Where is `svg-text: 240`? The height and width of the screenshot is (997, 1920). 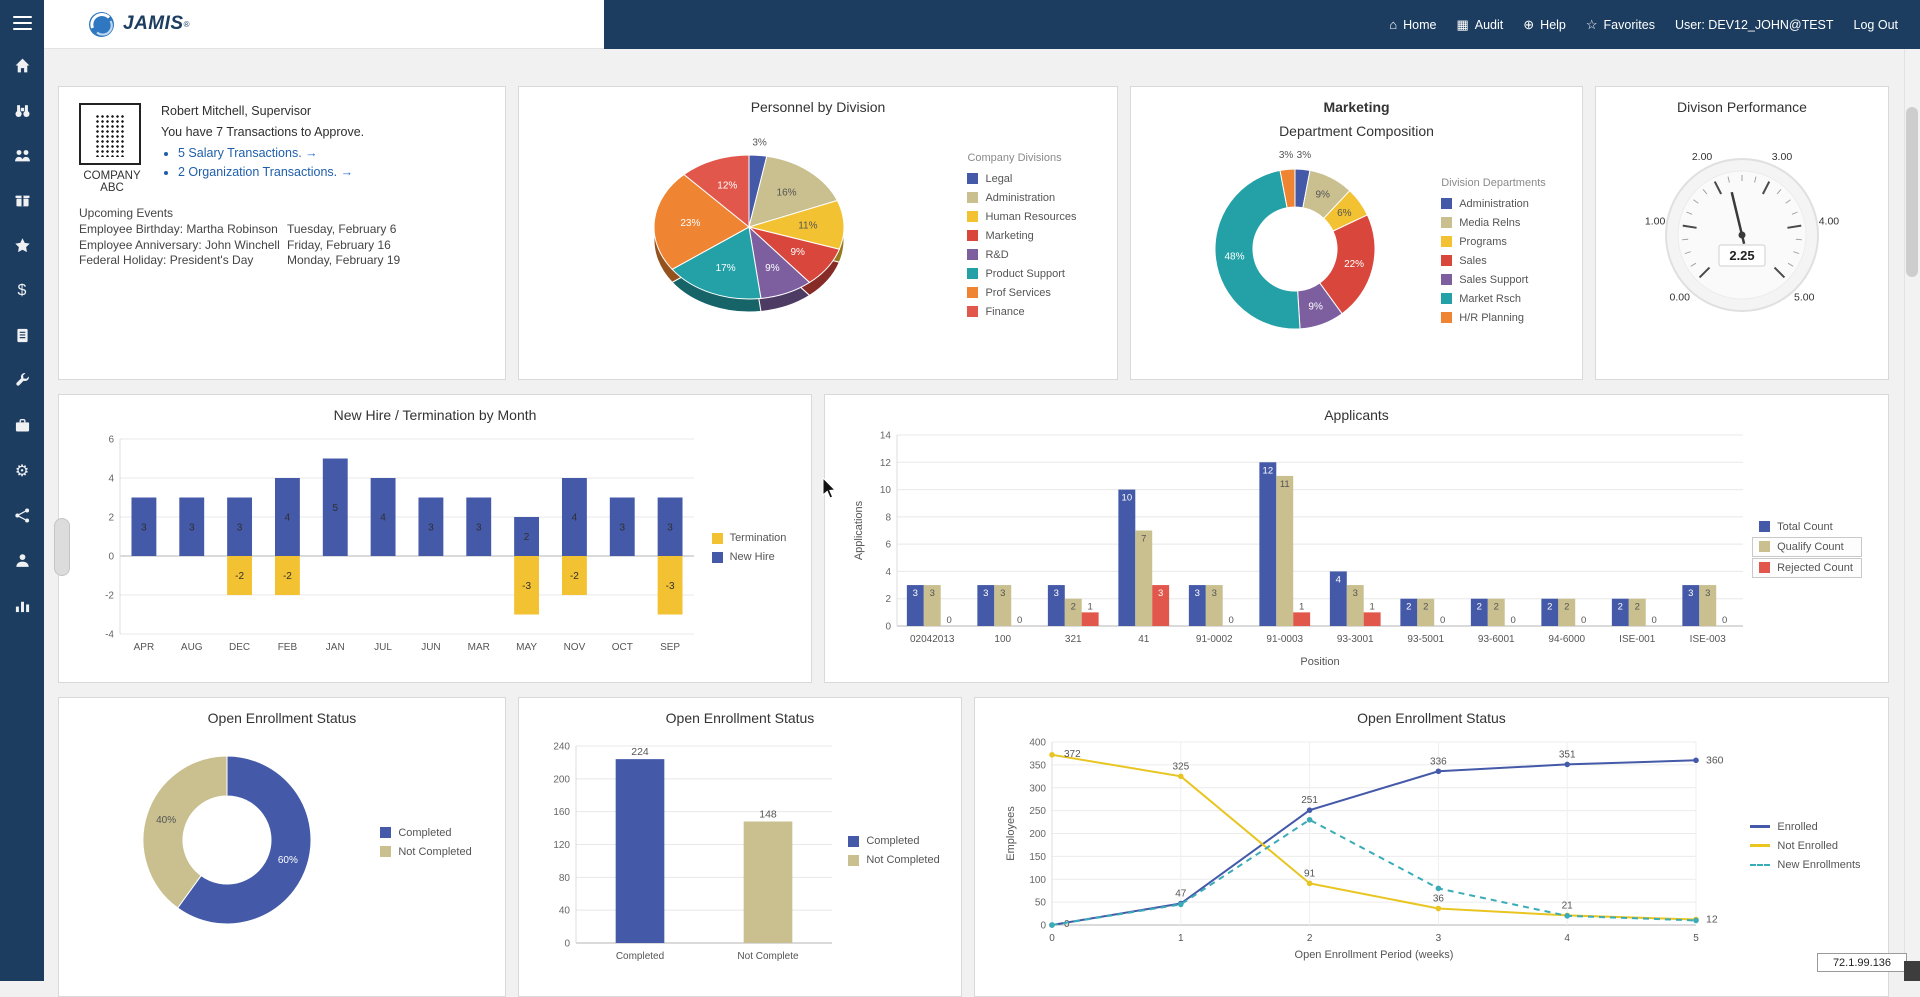 svg-text: 240 is located at coordinates (562, 747).